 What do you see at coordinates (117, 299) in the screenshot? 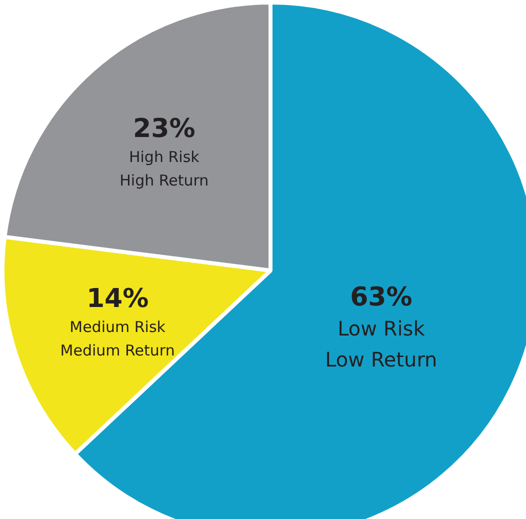
I see `data-label: 14%` at bounding box center [117, 299].